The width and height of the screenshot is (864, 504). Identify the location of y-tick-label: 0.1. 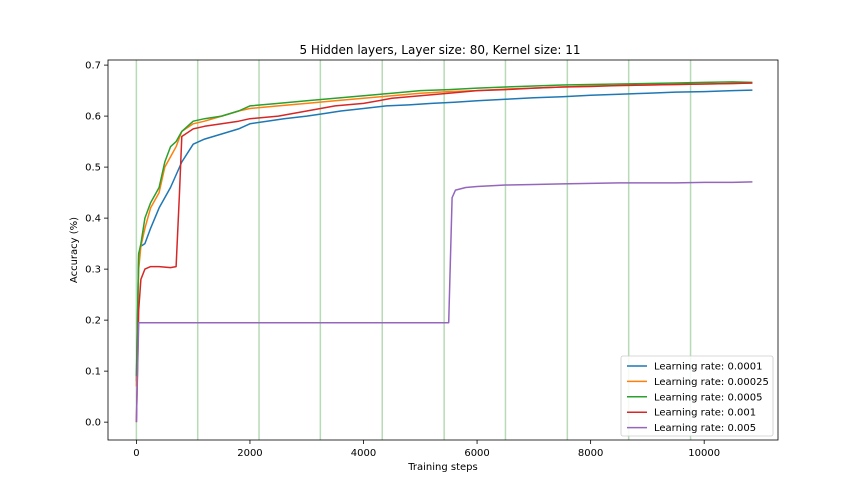
(93, 372).